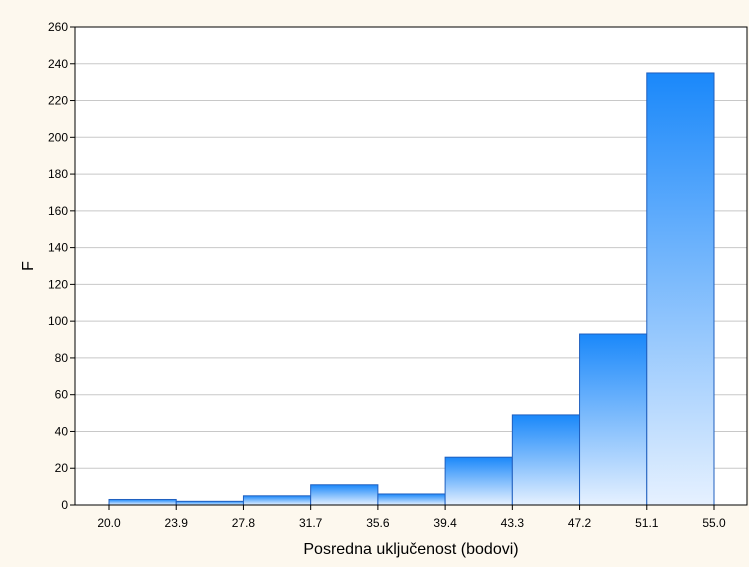  Describe the element at coordinates (58, 321) in the screenshot. I see `y-tick-label: 100` at that location.